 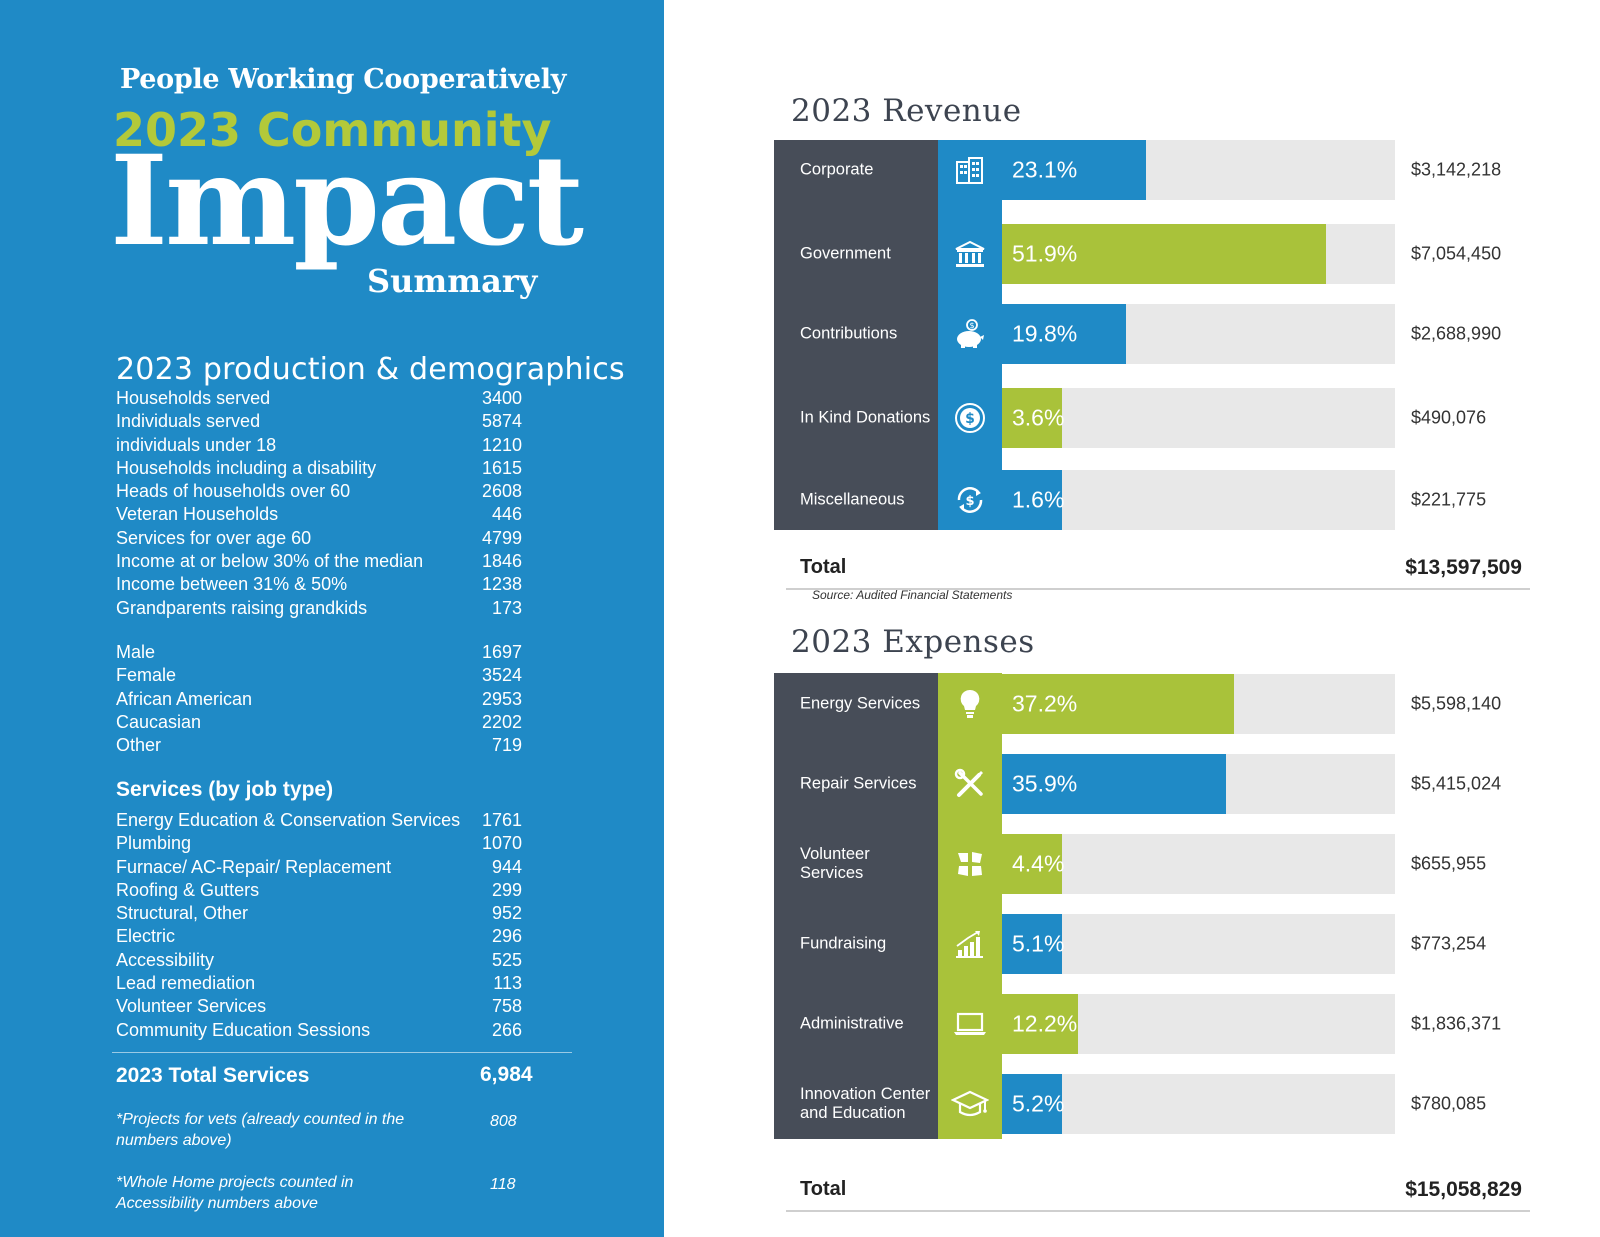 I want to click on stat-value: 2953, so click(x=501, y=698).